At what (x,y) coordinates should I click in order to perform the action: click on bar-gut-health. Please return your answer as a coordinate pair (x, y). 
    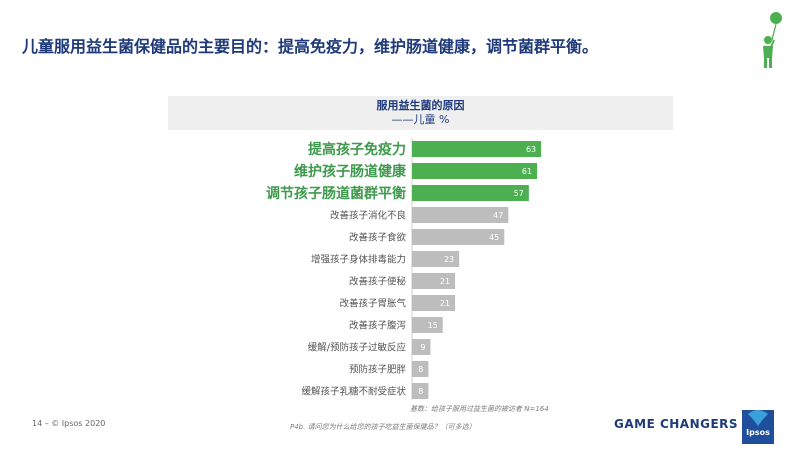
    Looking at the image, I should click on (475, 171).